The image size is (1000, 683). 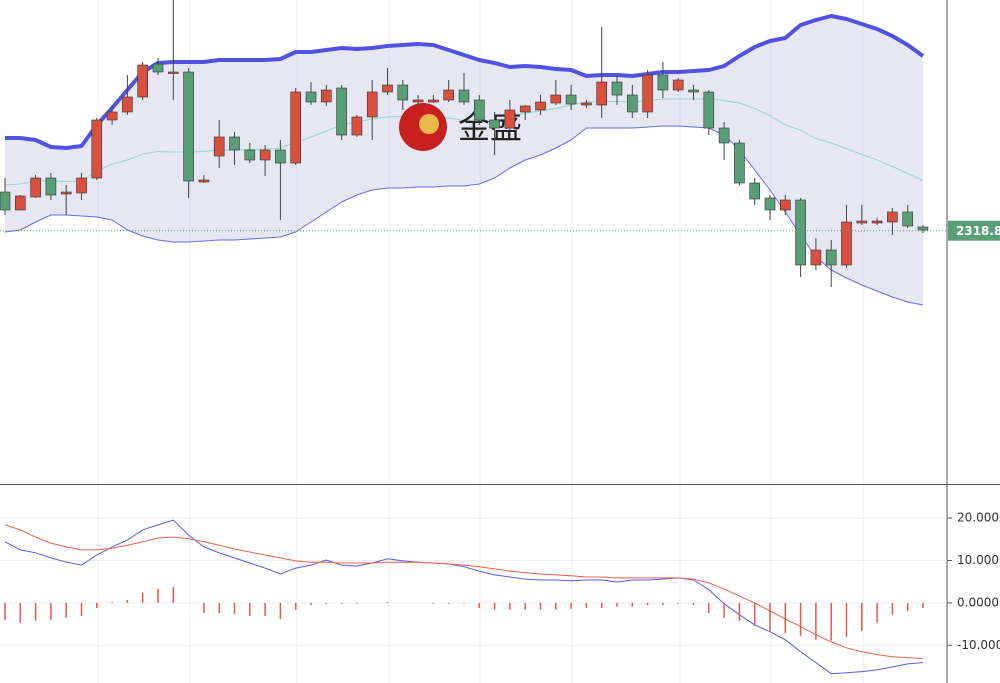 I want to click on last-price-badge, so click(x=974, y=230).